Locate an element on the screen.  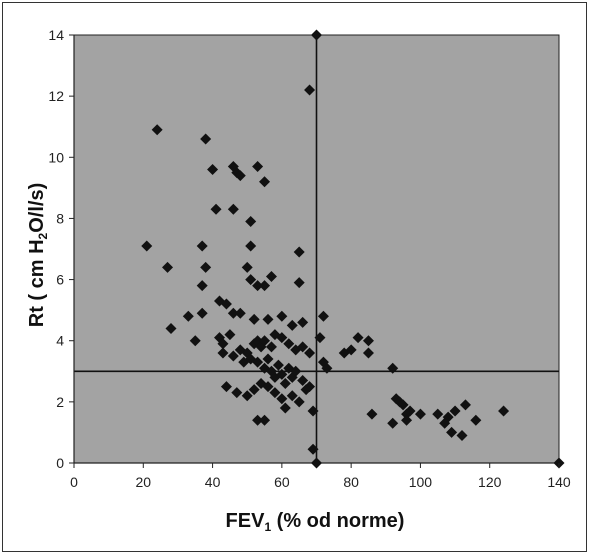
y-tick-label: 4 is located at coordinates (60, 341).